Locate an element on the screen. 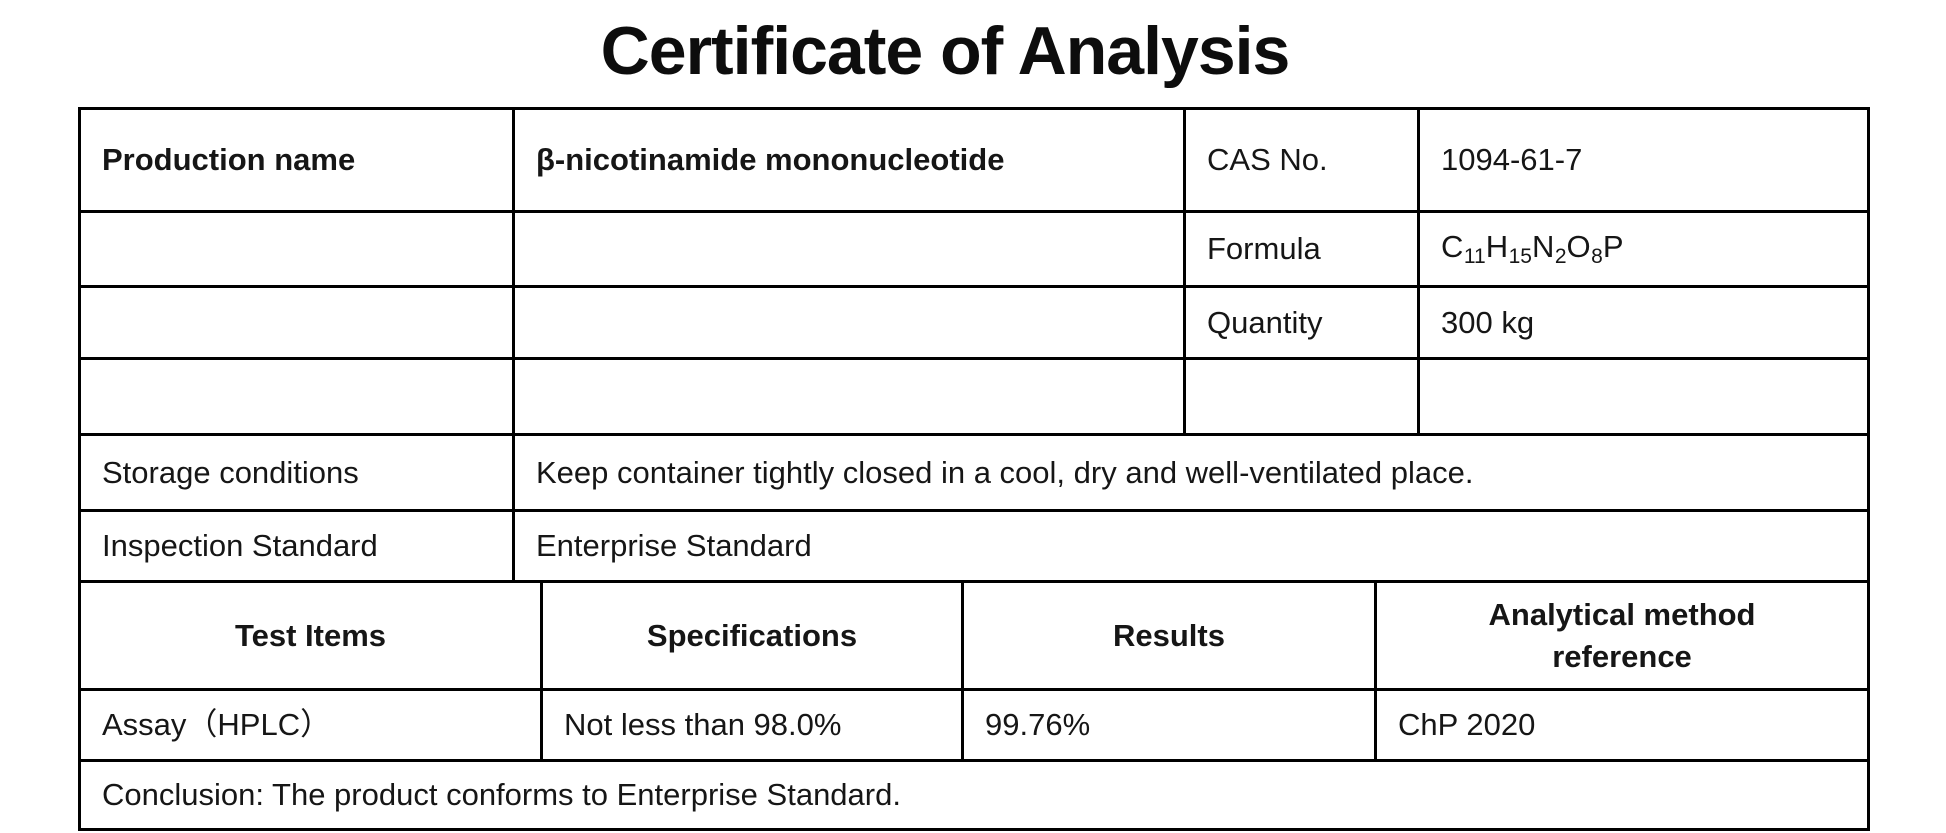 Image resolution: width=1946 pixels, height=833 pixels. test-result-value: 99.76% is located at coordinates (1167, 725).